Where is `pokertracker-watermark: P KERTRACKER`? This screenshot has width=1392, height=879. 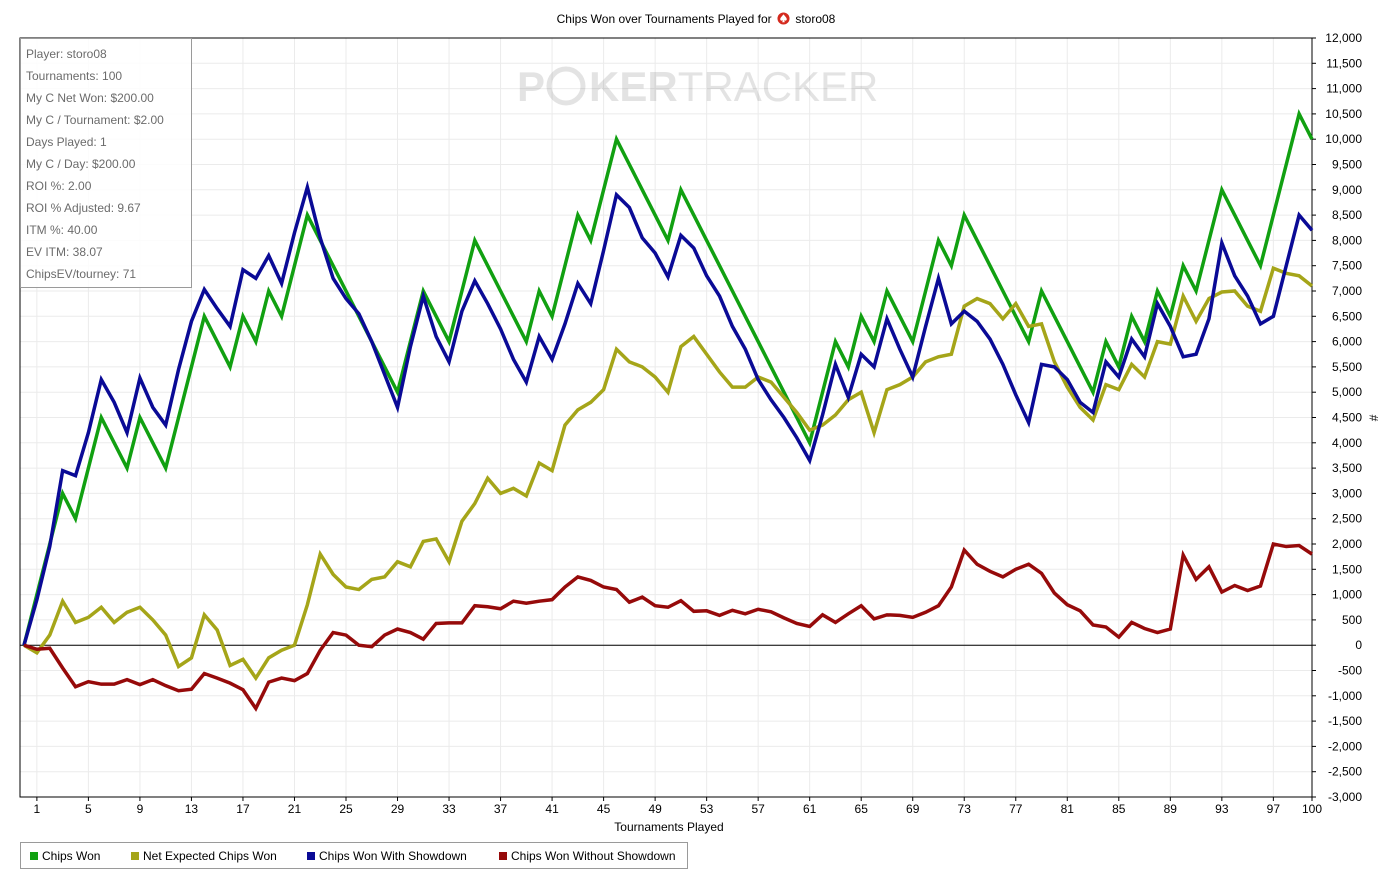 pokertracker-watermark: P KERTRACKER is located at coordinates (697, 86).